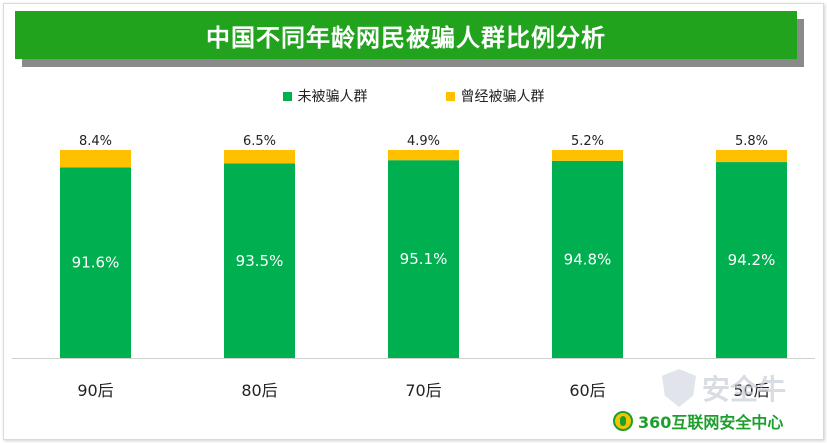  Describe the element at coordinates (623, 421) in the screenshot. I see `360-logo-icon` at that location.